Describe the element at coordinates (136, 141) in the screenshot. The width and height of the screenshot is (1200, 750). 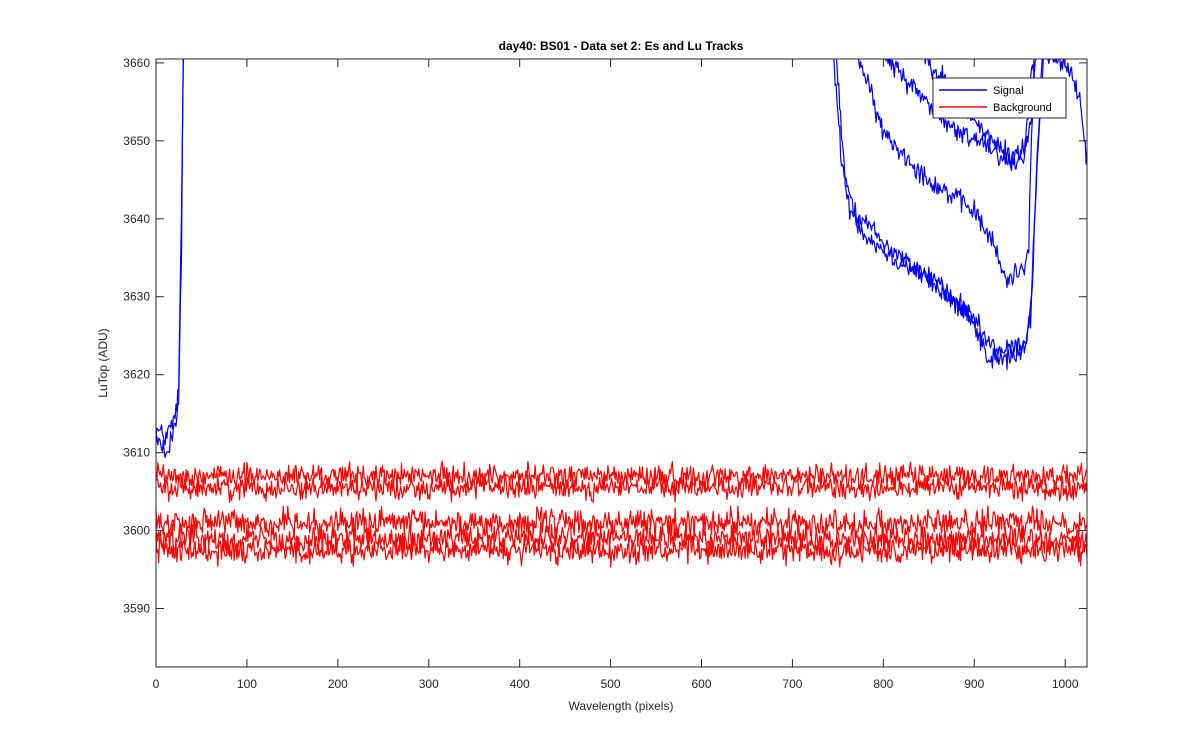
I see `y-tick-label: 3650` at that location.